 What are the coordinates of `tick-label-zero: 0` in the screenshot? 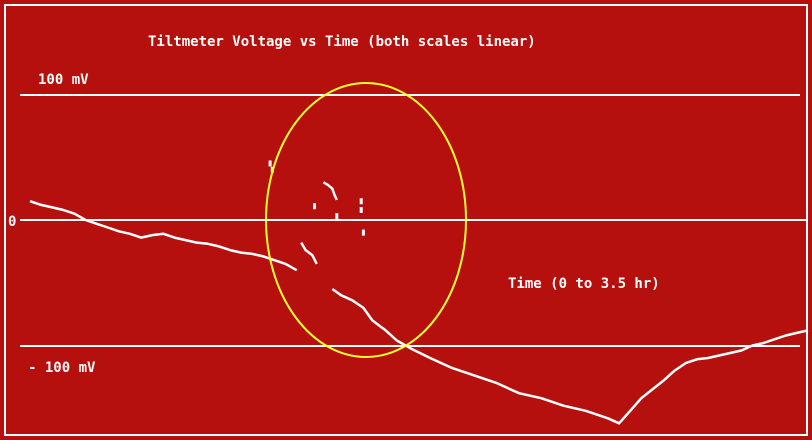 It's located at (12, 222).